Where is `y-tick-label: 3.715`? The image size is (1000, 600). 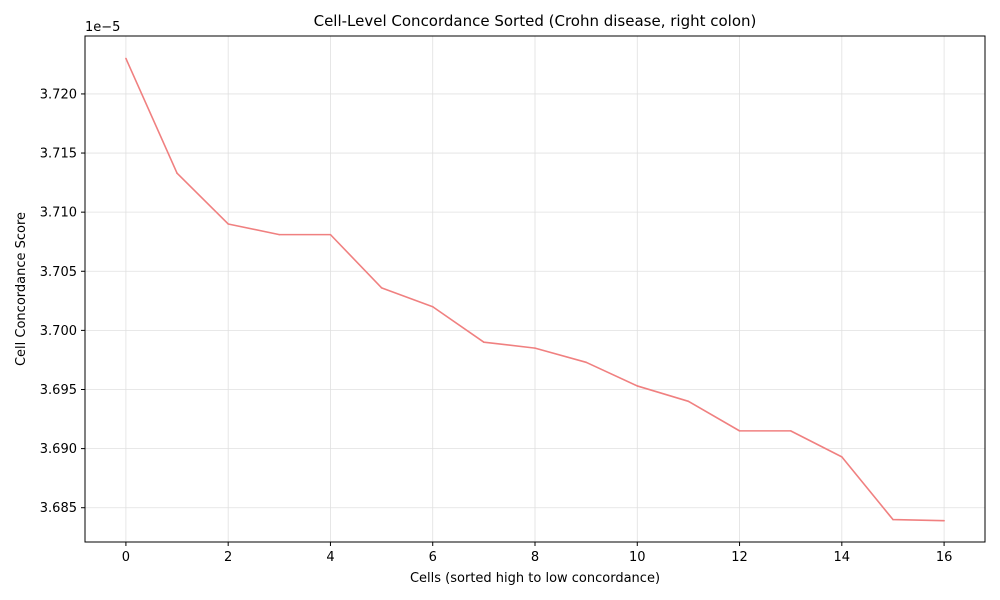 y-tick-label: 3.715 is located at coordinates (58, 154).